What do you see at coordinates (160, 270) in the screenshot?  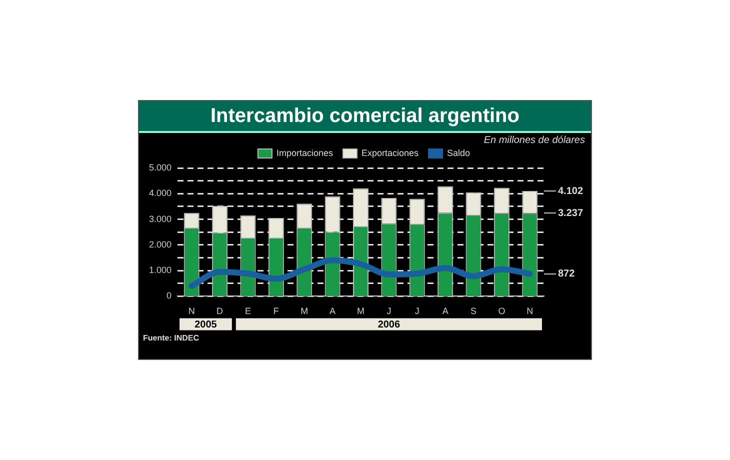 I see `y-tick-label: 1.000` at bounding box center [160, 270].